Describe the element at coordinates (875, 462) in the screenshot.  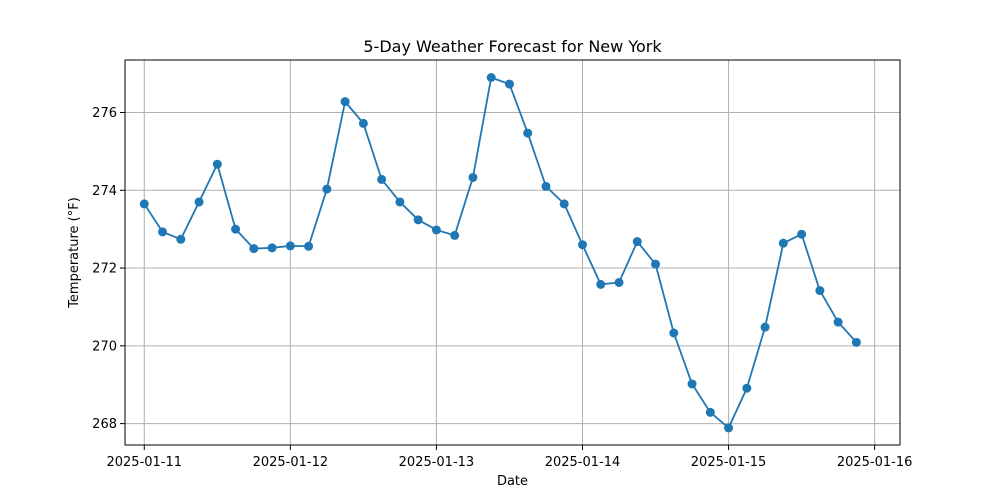
I see `x-tick-label: 2025-01-16` at that location.